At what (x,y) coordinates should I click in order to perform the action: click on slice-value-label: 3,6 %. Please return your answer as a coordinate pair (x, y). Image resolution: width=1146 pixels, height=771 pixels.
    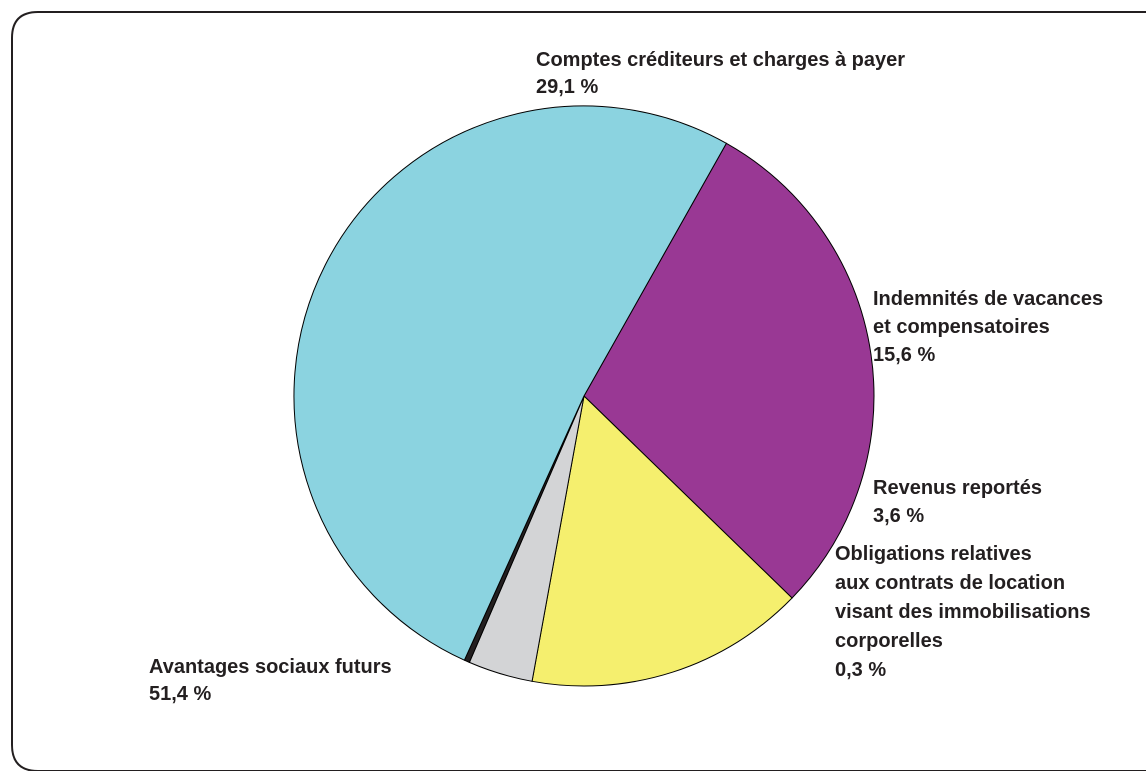
    Looking at the image, I should click on (898, 516).